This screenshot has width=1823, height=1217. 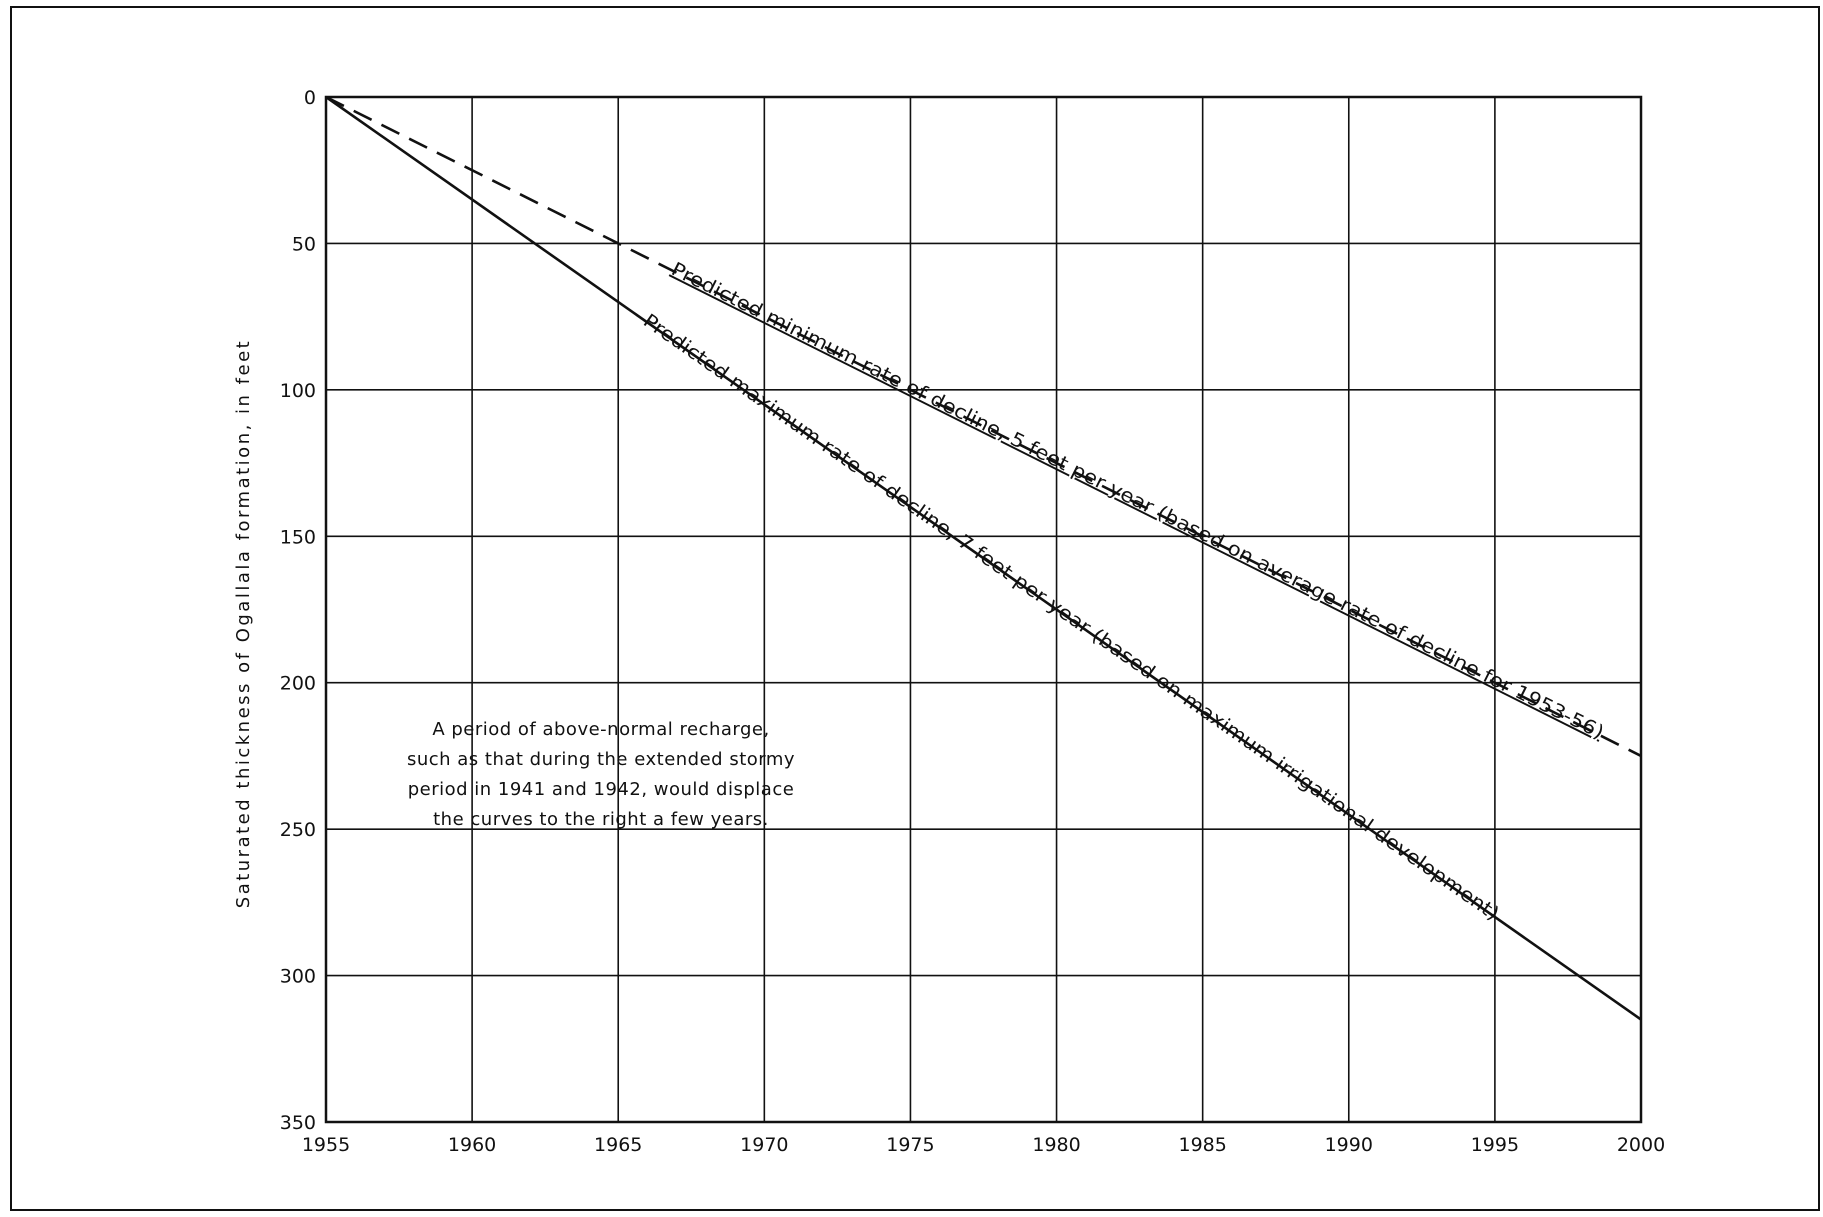 I want to click on y-tick-label: 350, so click(x=298, y=1123).